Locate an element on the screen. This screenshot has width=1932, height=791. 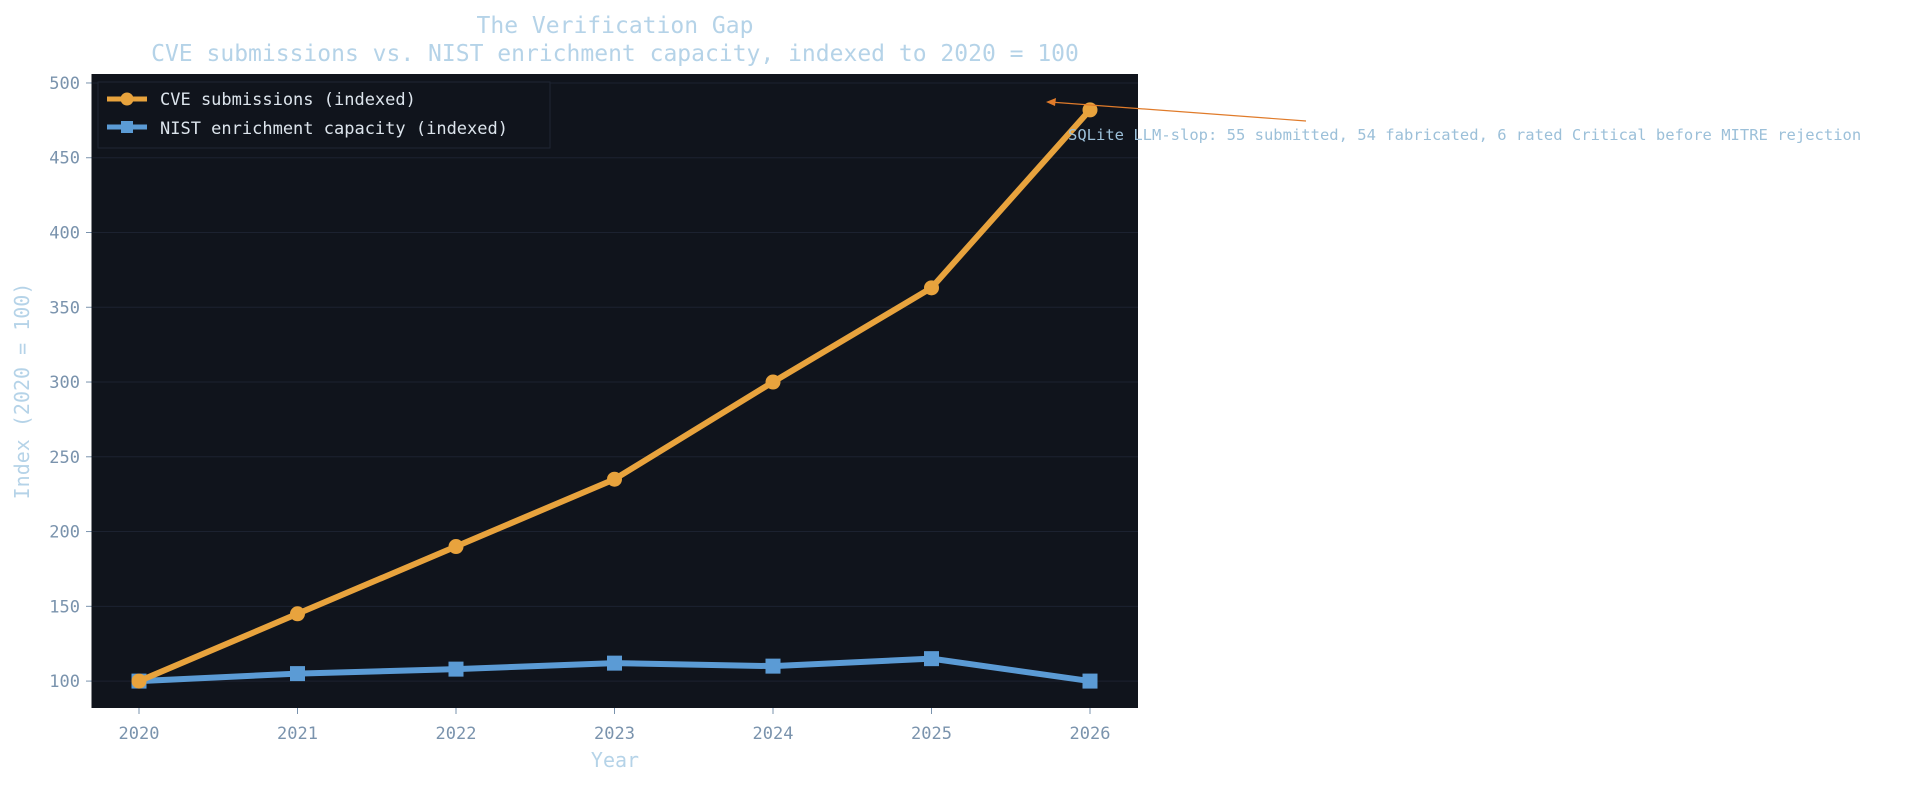
y-tick-label: 100 is located at coordinates (64, 682).